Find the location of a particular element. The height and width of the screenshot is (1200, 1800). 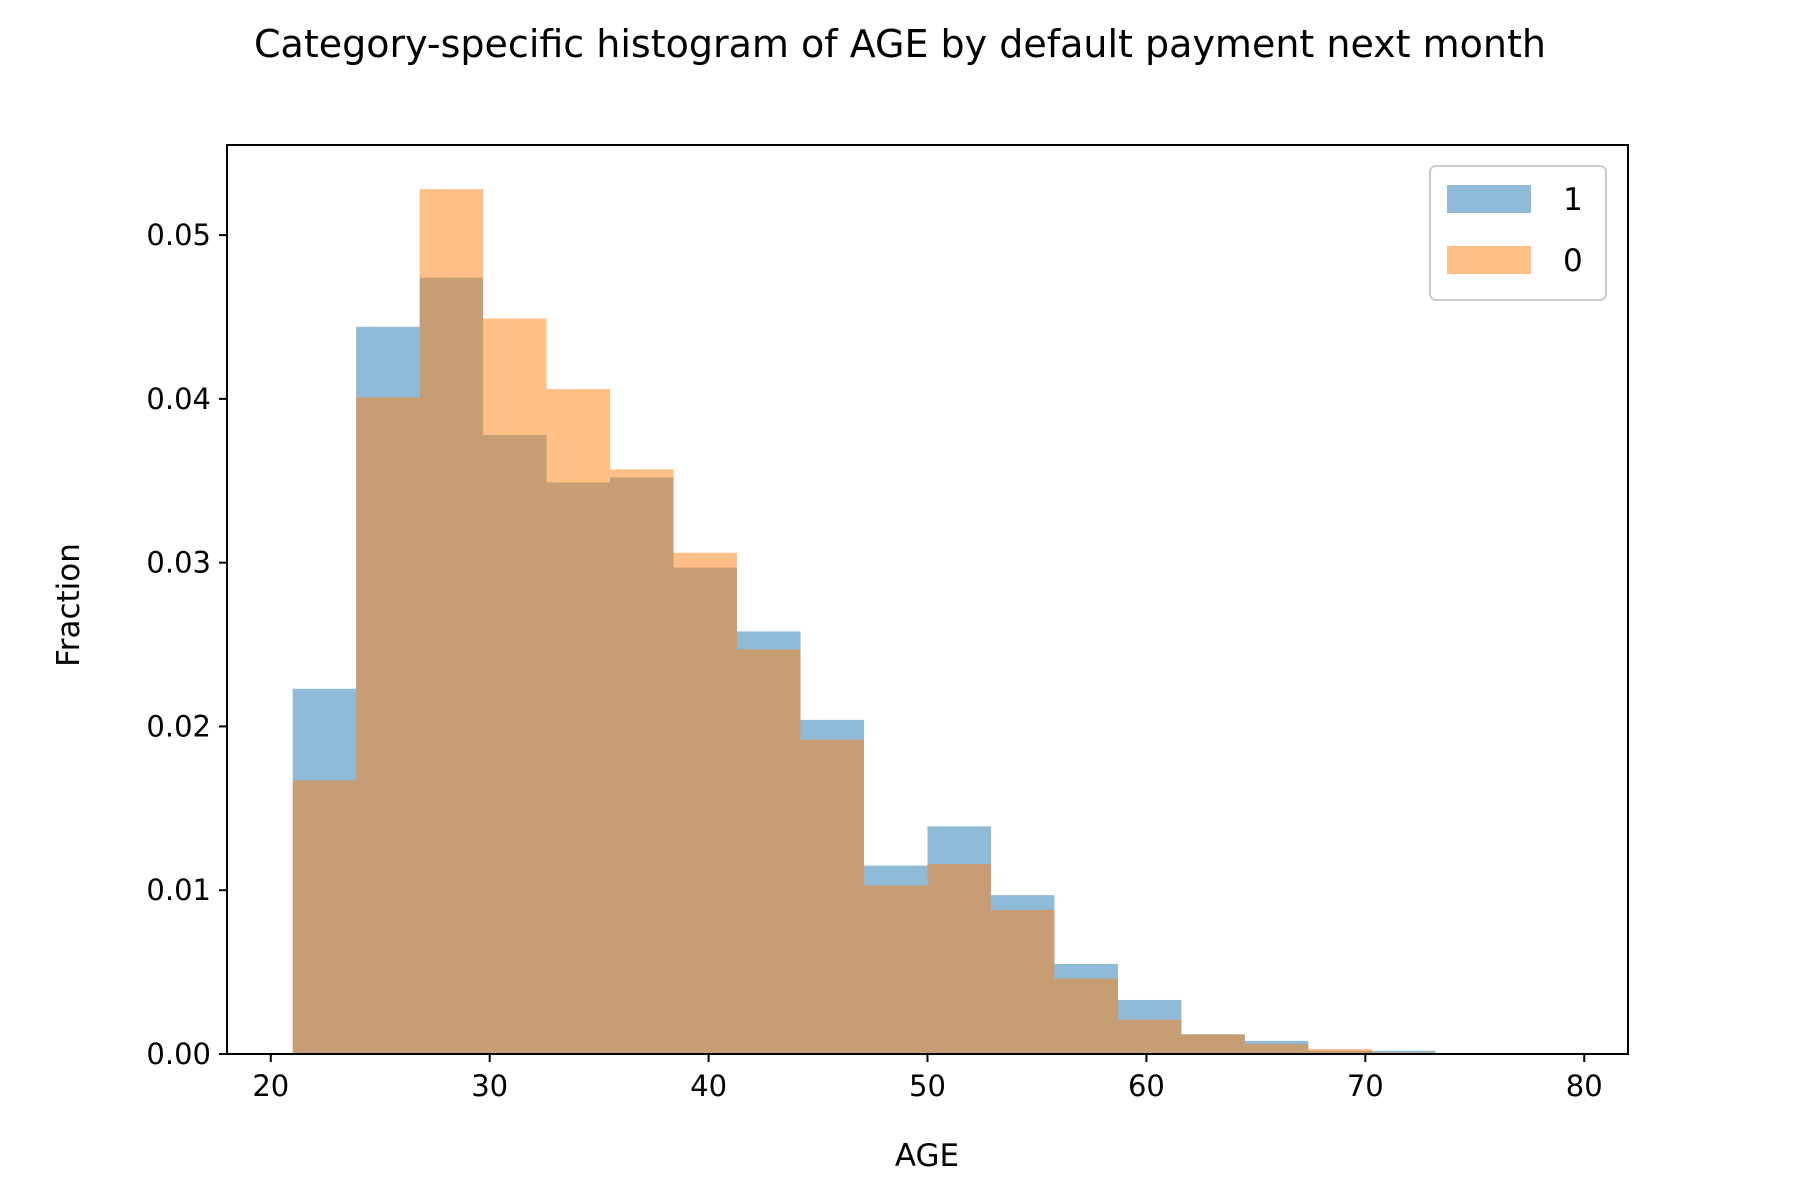

x-axis-label: AGE is located at coordinates (927, 1156).